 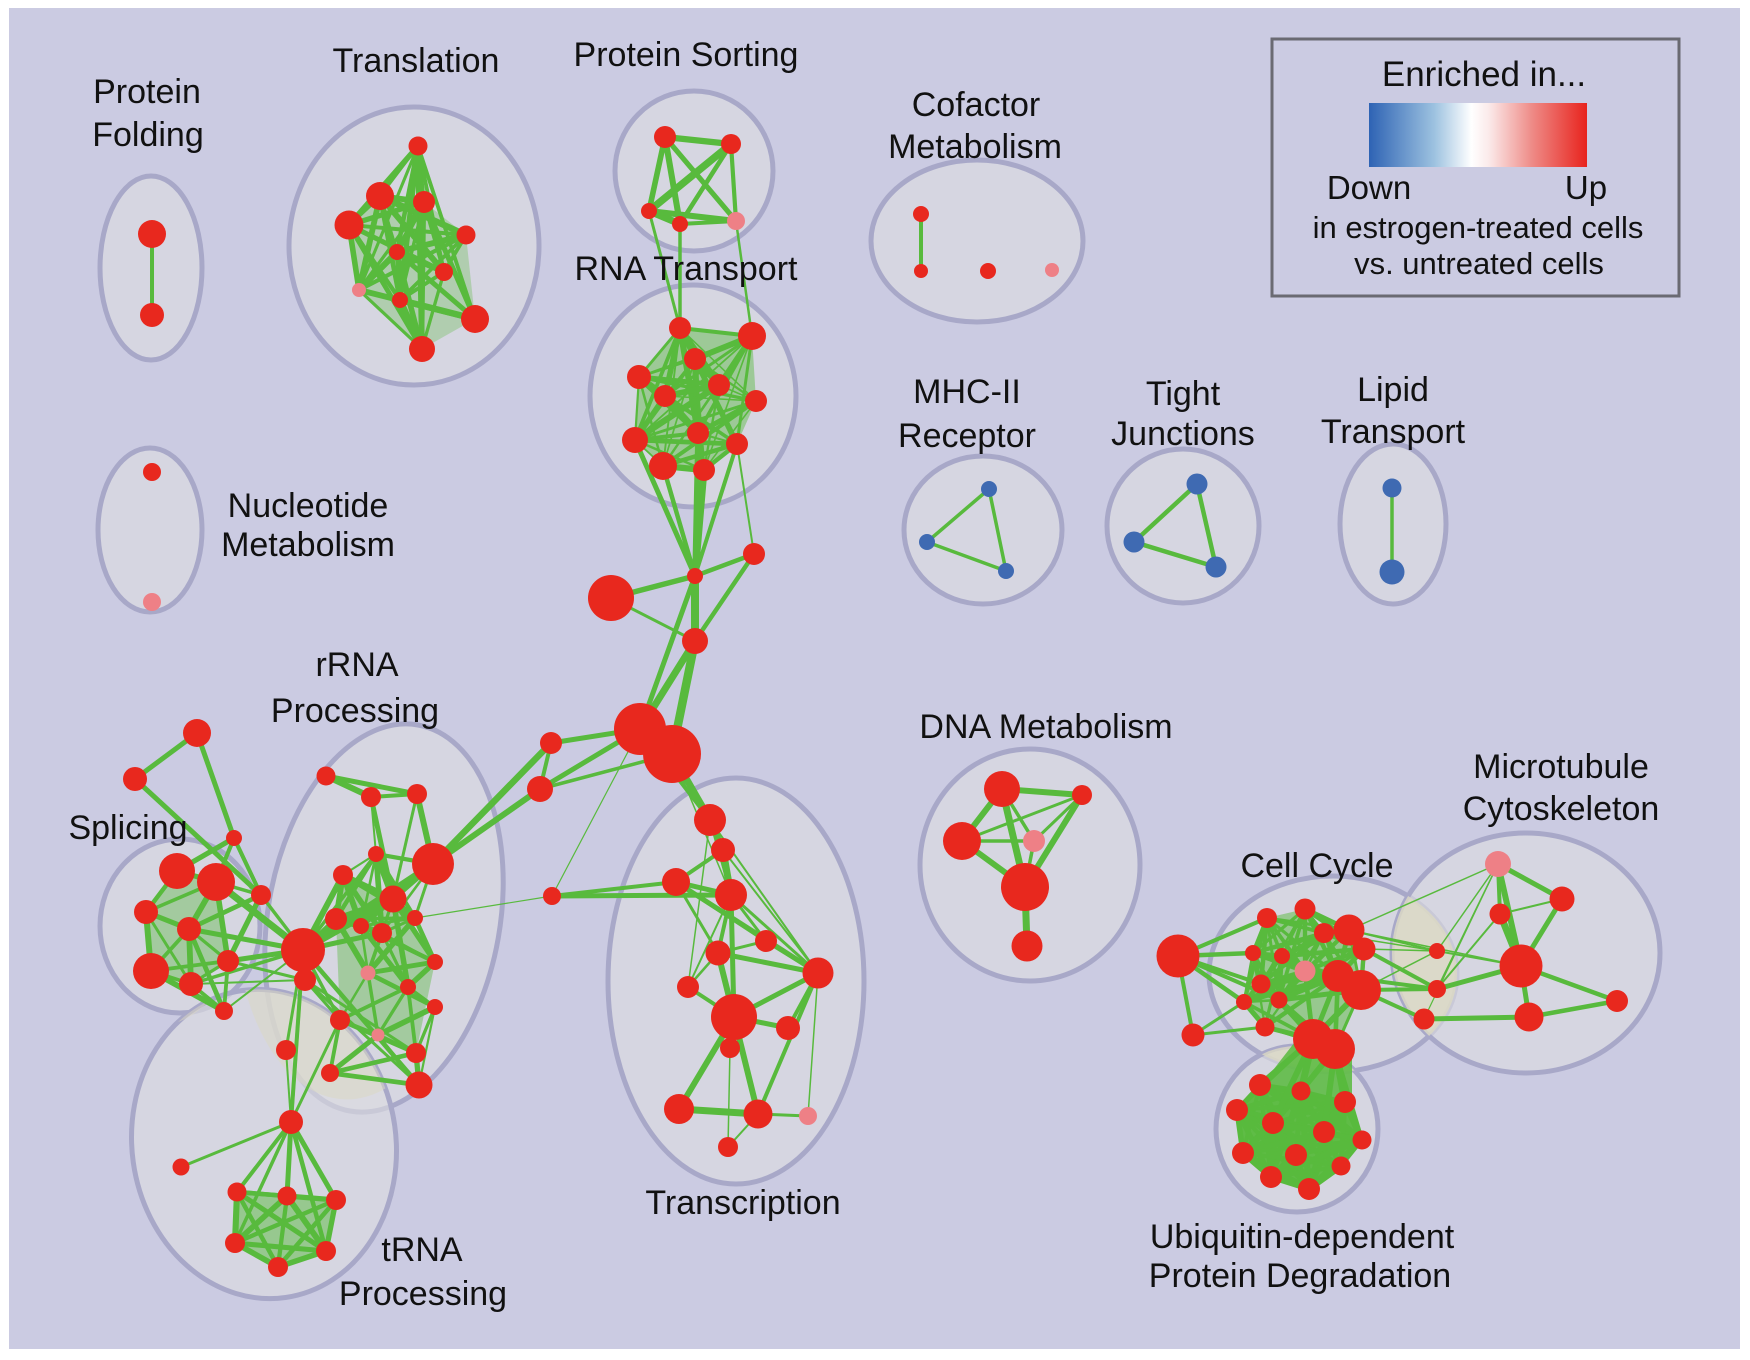 What do you see at coordinates (742, 1203) in the screenshot?
I see `svg-text: Transcription` at bounding box center [742, 1203].